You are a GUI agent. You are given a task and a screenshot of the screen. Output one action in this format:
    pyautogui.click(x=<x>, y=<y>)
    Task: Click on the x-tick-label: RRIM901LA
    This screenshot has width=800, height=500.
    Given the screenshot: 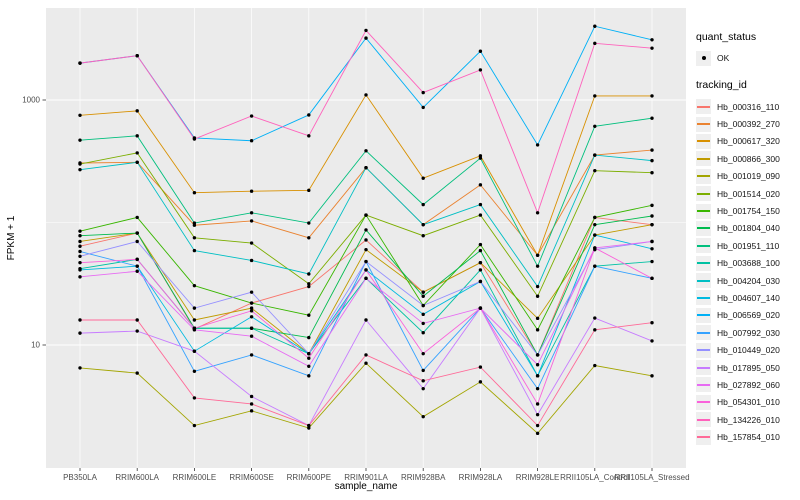 What is the action you would take?
    pyautogui.click(x=366, y=477)
    